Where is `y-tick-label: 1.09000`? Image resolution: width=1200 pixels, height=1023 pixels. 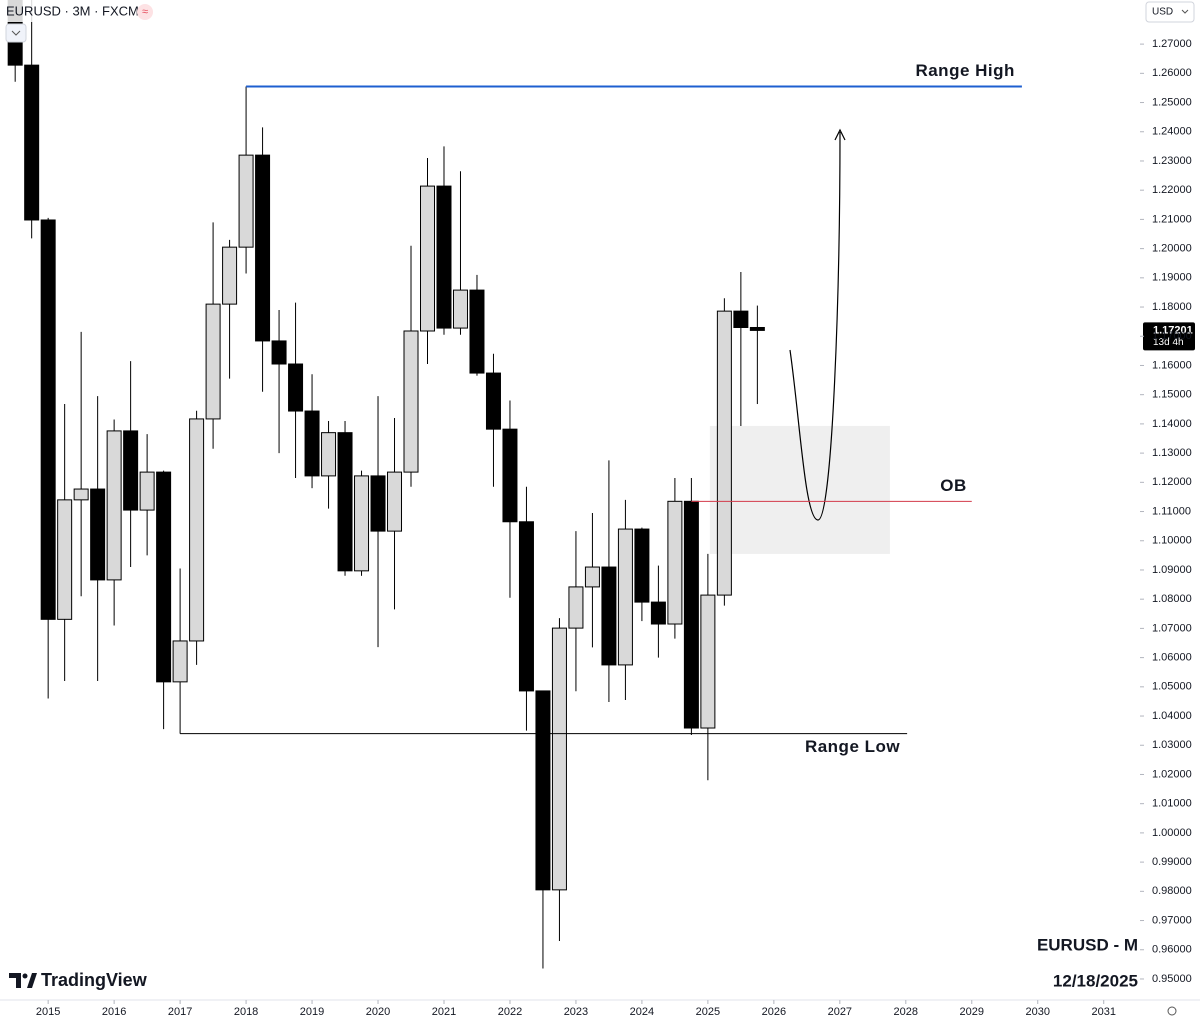 y-tick-label: 1.09000 is located at coordinates (1172, 570).